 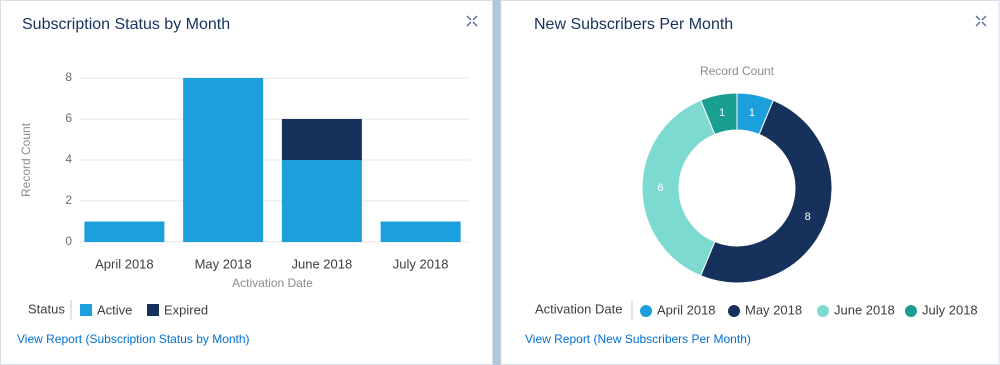 I want to click on legend-label: June 2018, so click(x=864, y=309).